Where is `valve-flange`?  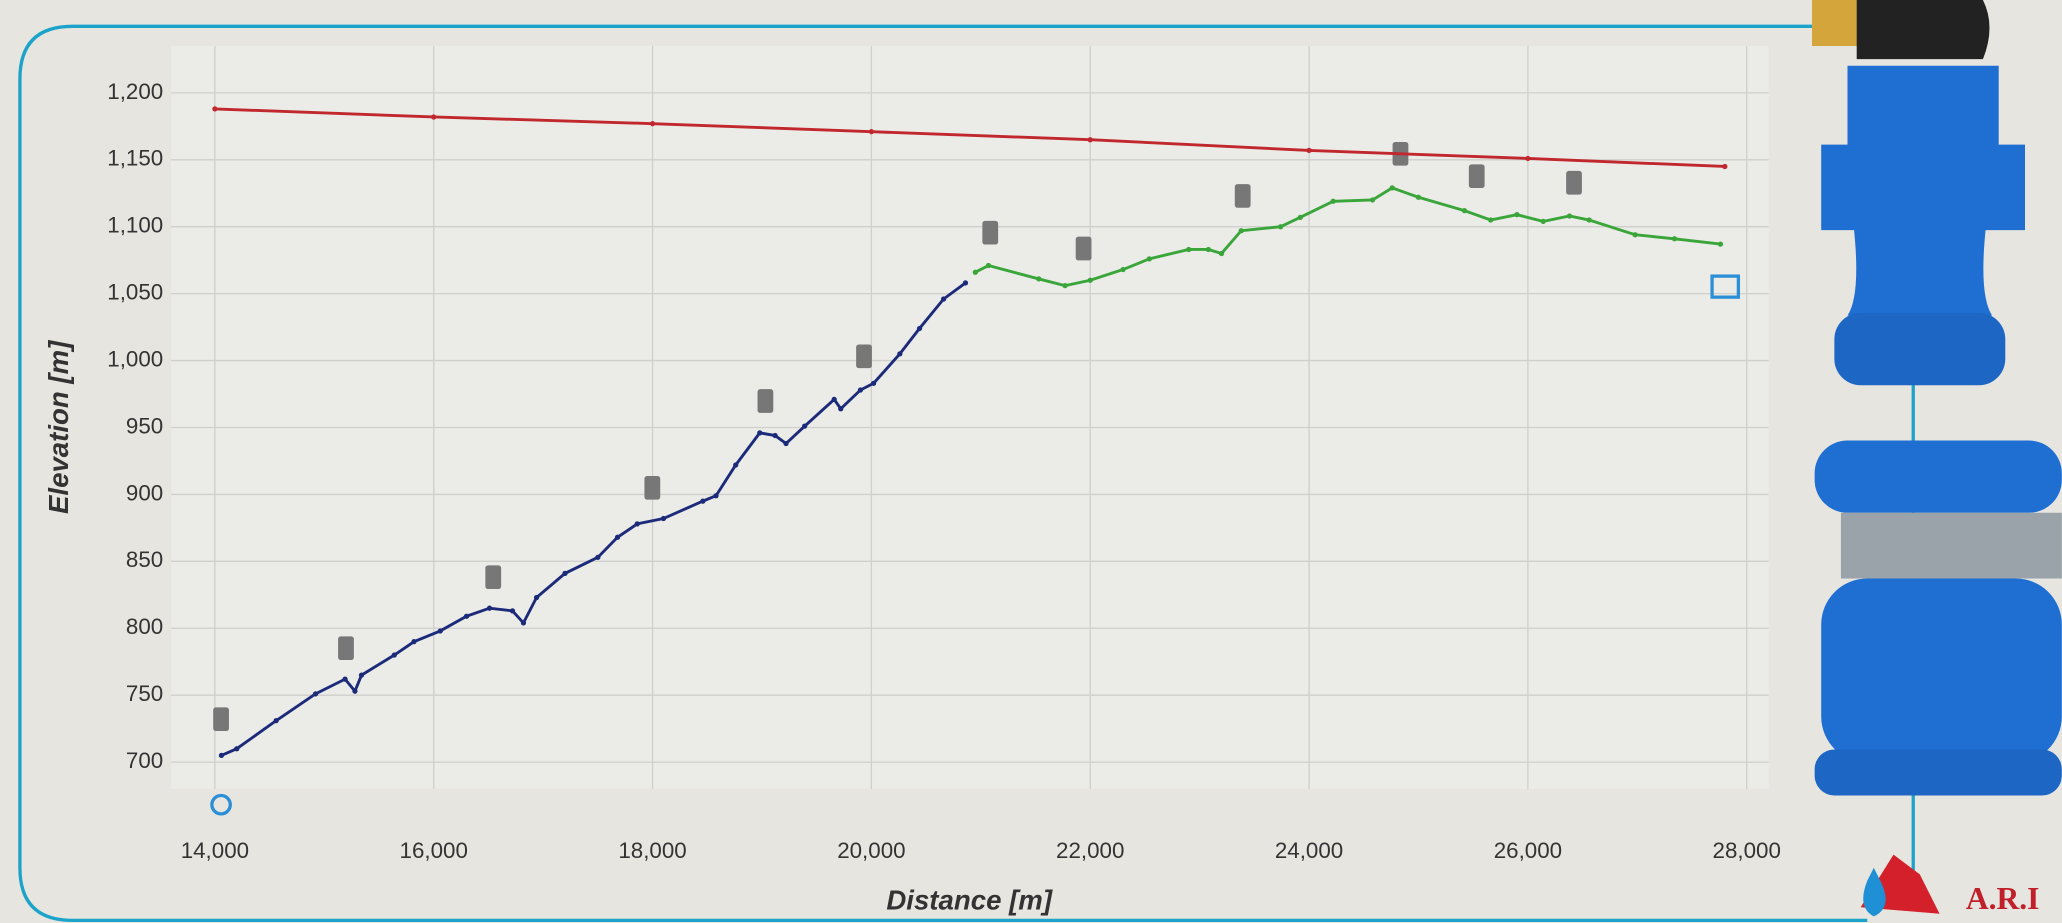 valve-flange is located at coordinates (1920, 349).